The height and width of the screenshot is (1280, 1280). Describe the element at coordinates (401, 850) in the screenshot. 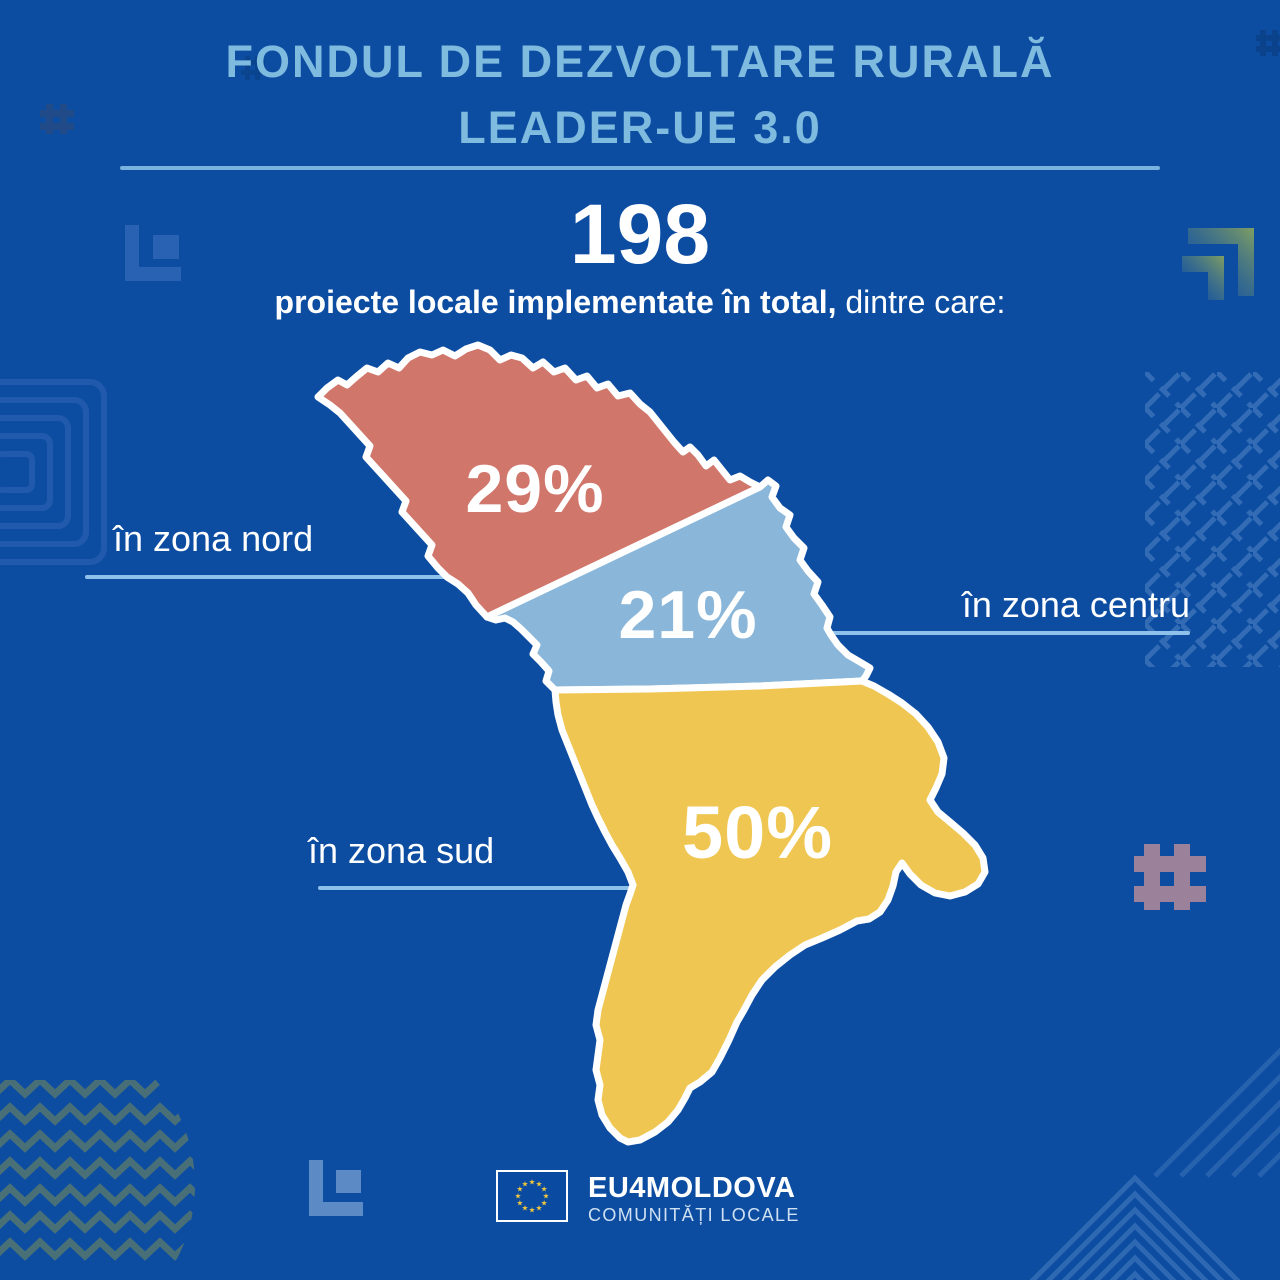

I see `zone-label-sud: în zona sud` at that location.